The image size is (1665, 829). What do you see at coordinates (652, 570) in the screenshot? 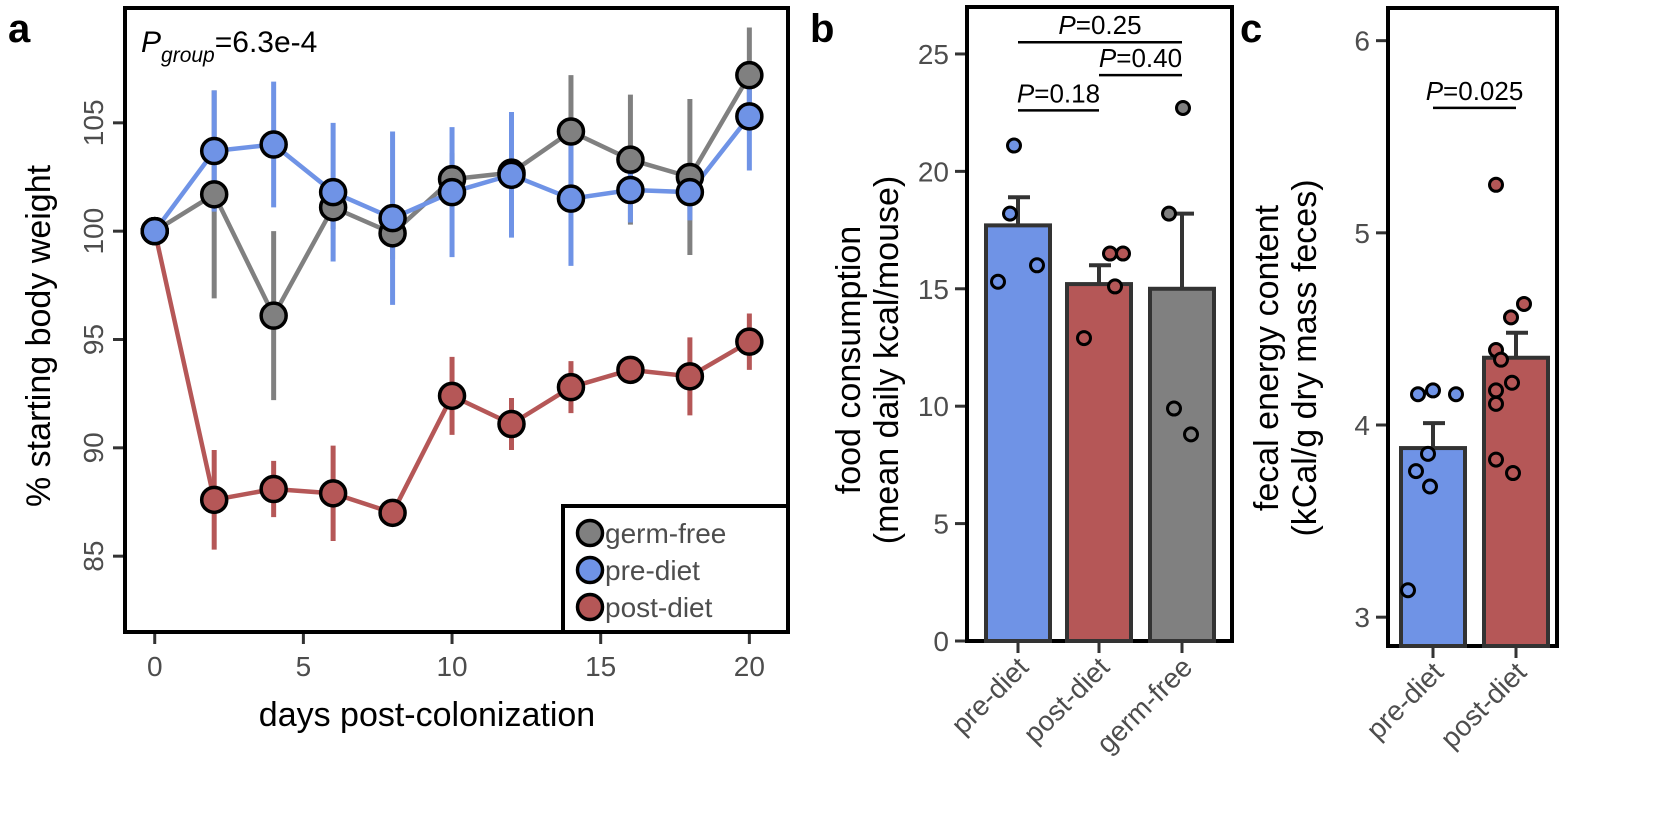
I see `legend-label: pre-diet` at bounding box center [652, 570].